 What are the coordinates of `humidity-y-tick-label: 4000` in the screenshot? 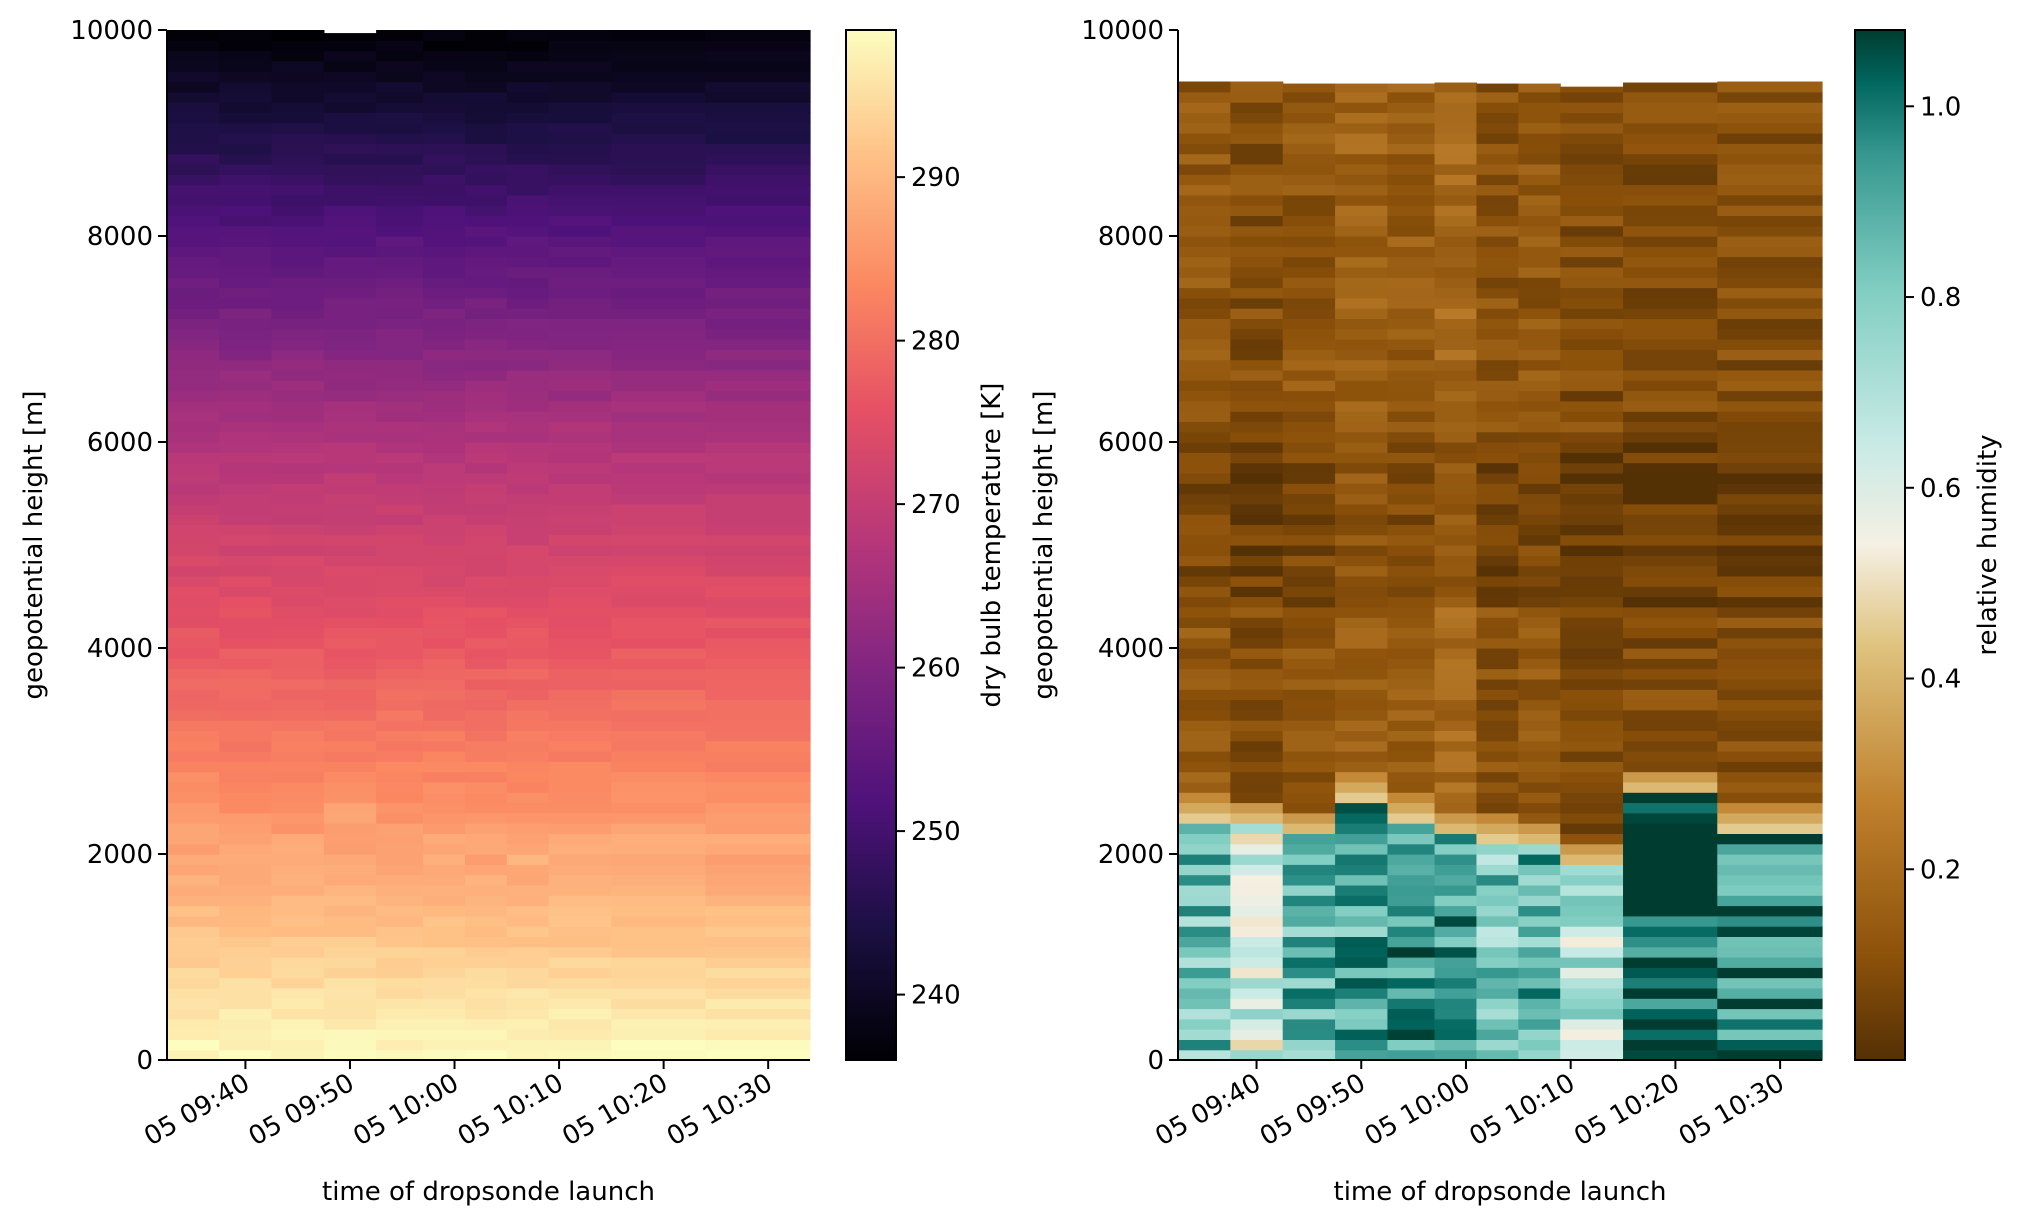 It's located at (1131, 649).